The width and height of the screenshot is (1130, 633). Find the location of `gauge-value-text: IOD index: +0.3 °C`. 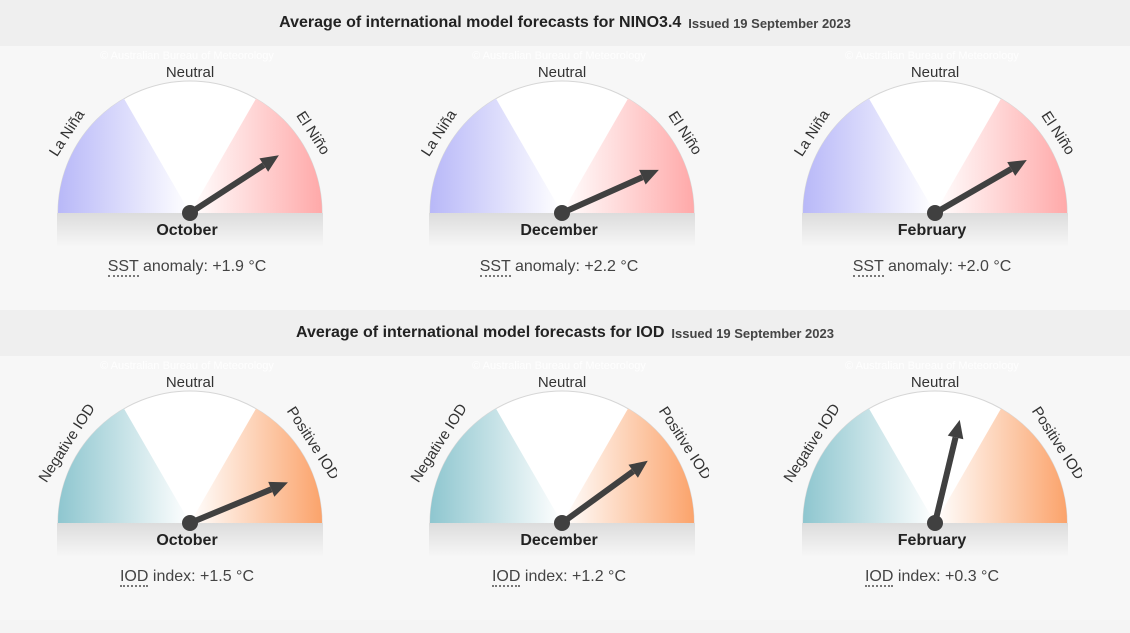

gauge-value-text: IOD index: +0.3 °C is located at coordinates (932, 577).